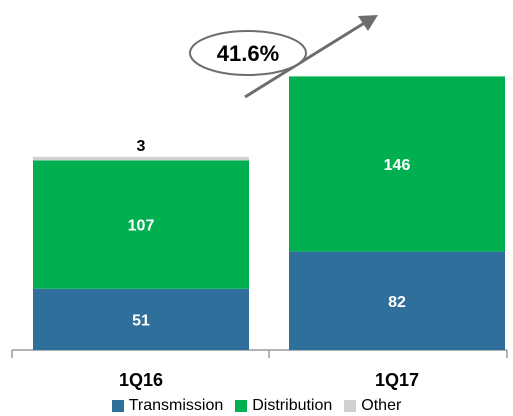  I want to click on category-label-1q16: 1Q16, so click(141, 380).